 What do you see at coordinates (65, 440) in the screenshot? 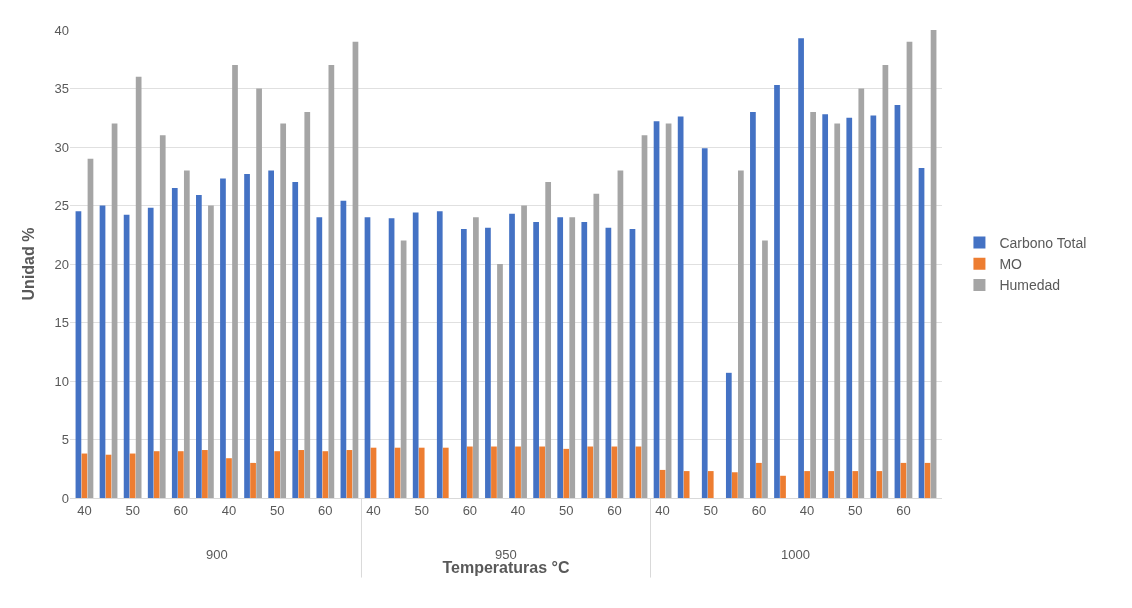
I see `y-tick-label: 5` at bounding box center [65, 440].